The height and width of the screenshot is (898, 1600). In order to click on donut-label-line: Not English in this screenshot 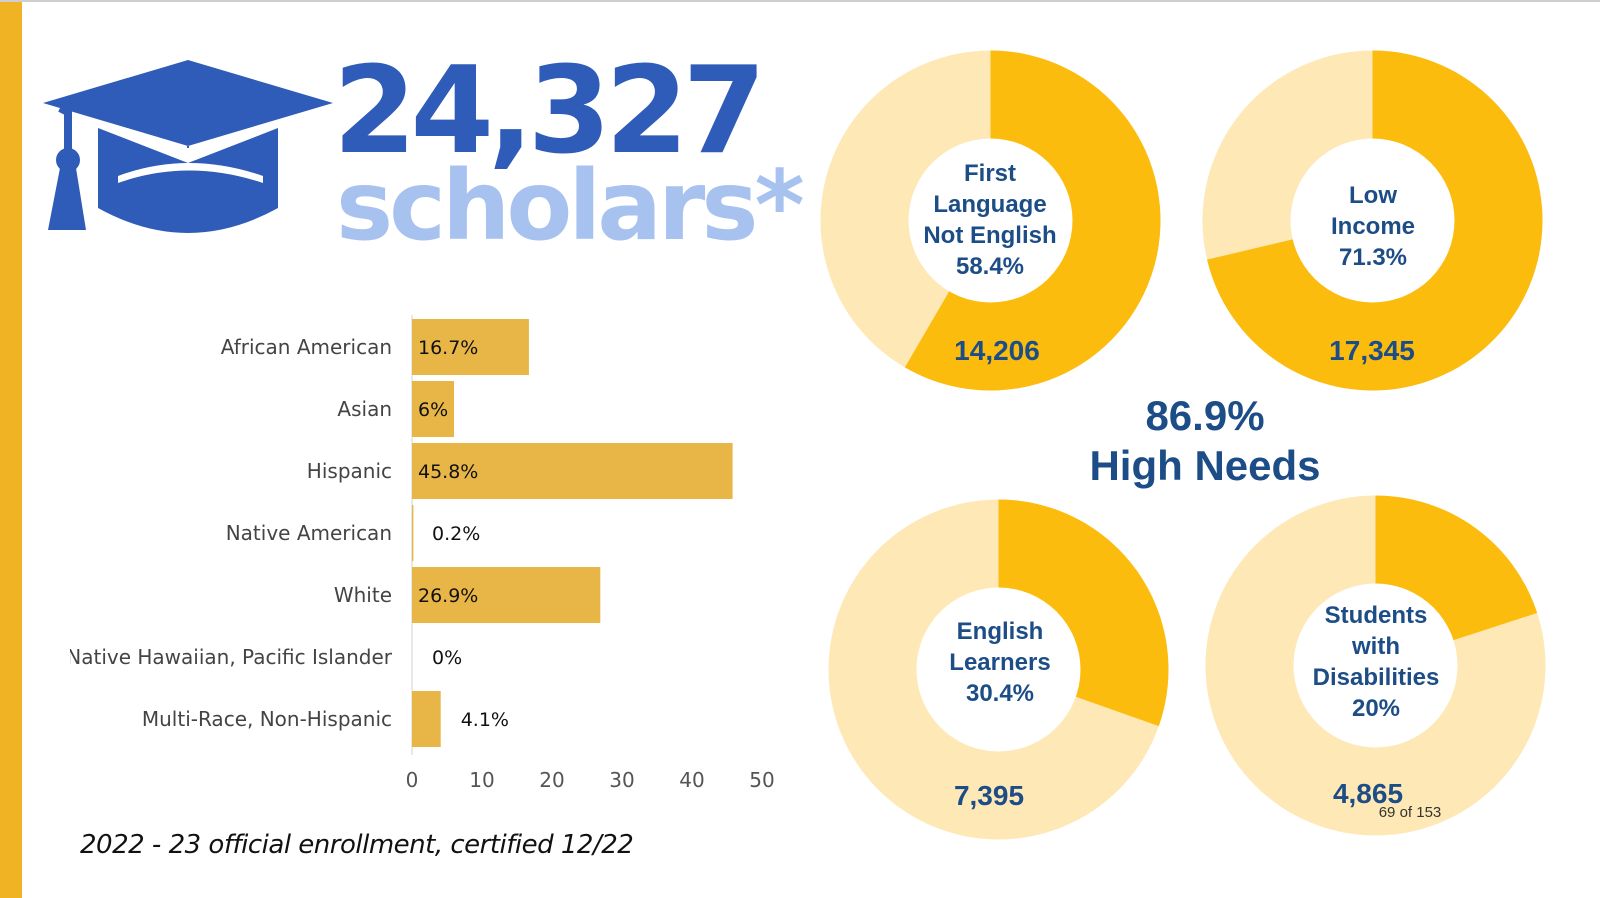, I will do `click(990, 235)`.